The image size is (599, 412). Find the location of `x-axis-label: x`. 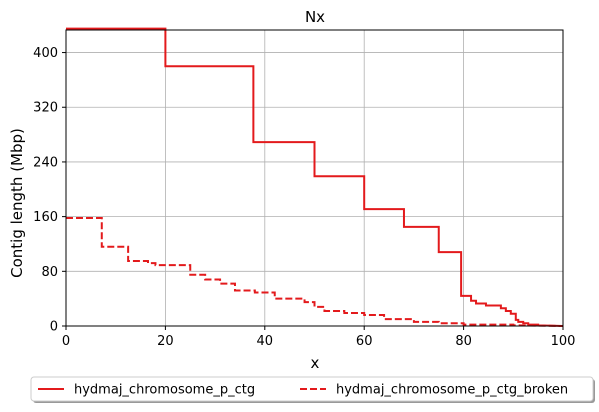

x-axis-label: x is located at coordinates (315, 363).